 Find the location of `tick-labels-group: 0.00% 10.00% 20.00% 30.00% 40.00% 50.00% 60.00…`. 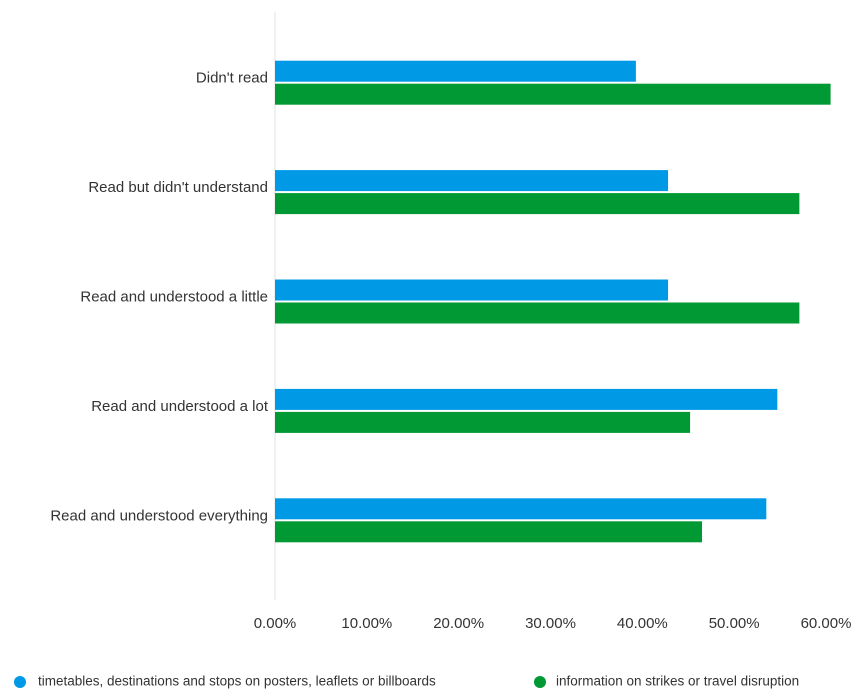

tick-labels-group: 0.00% 10.00% 20.00% 30.00% 40.00% 50.00% 60.00… is located at coordinates (553, 623).